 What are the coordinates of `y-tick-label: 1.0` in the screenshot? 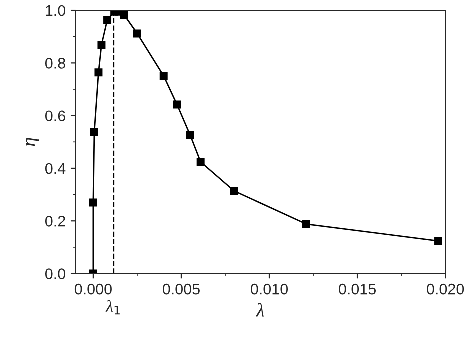 It's located at (56, 10).